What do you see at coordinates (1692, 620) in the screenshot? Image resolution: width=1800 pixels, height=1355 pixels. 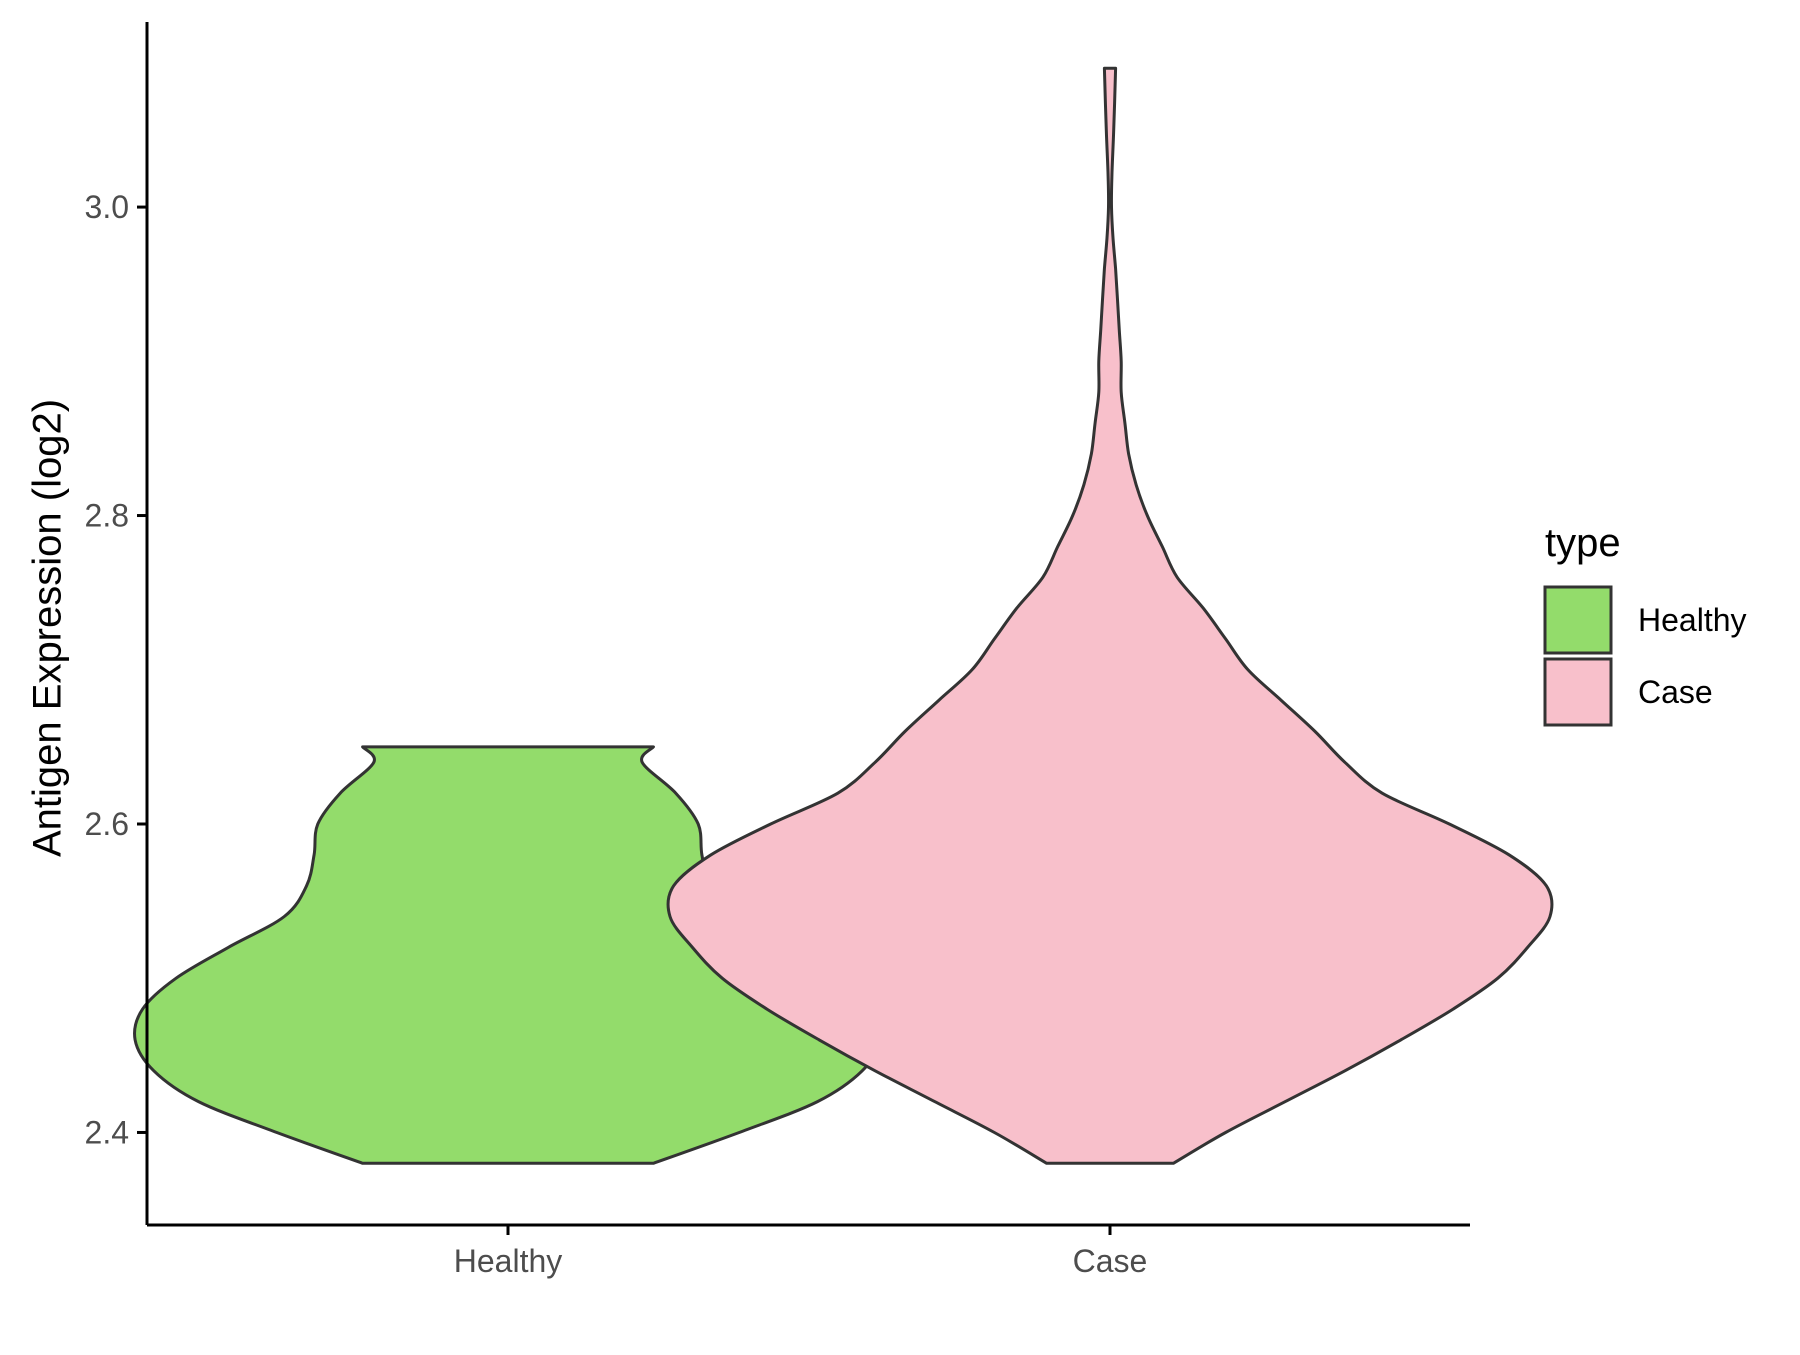 I see `legend-label-healthy: Healthy` at bounding box center [1692, 620].